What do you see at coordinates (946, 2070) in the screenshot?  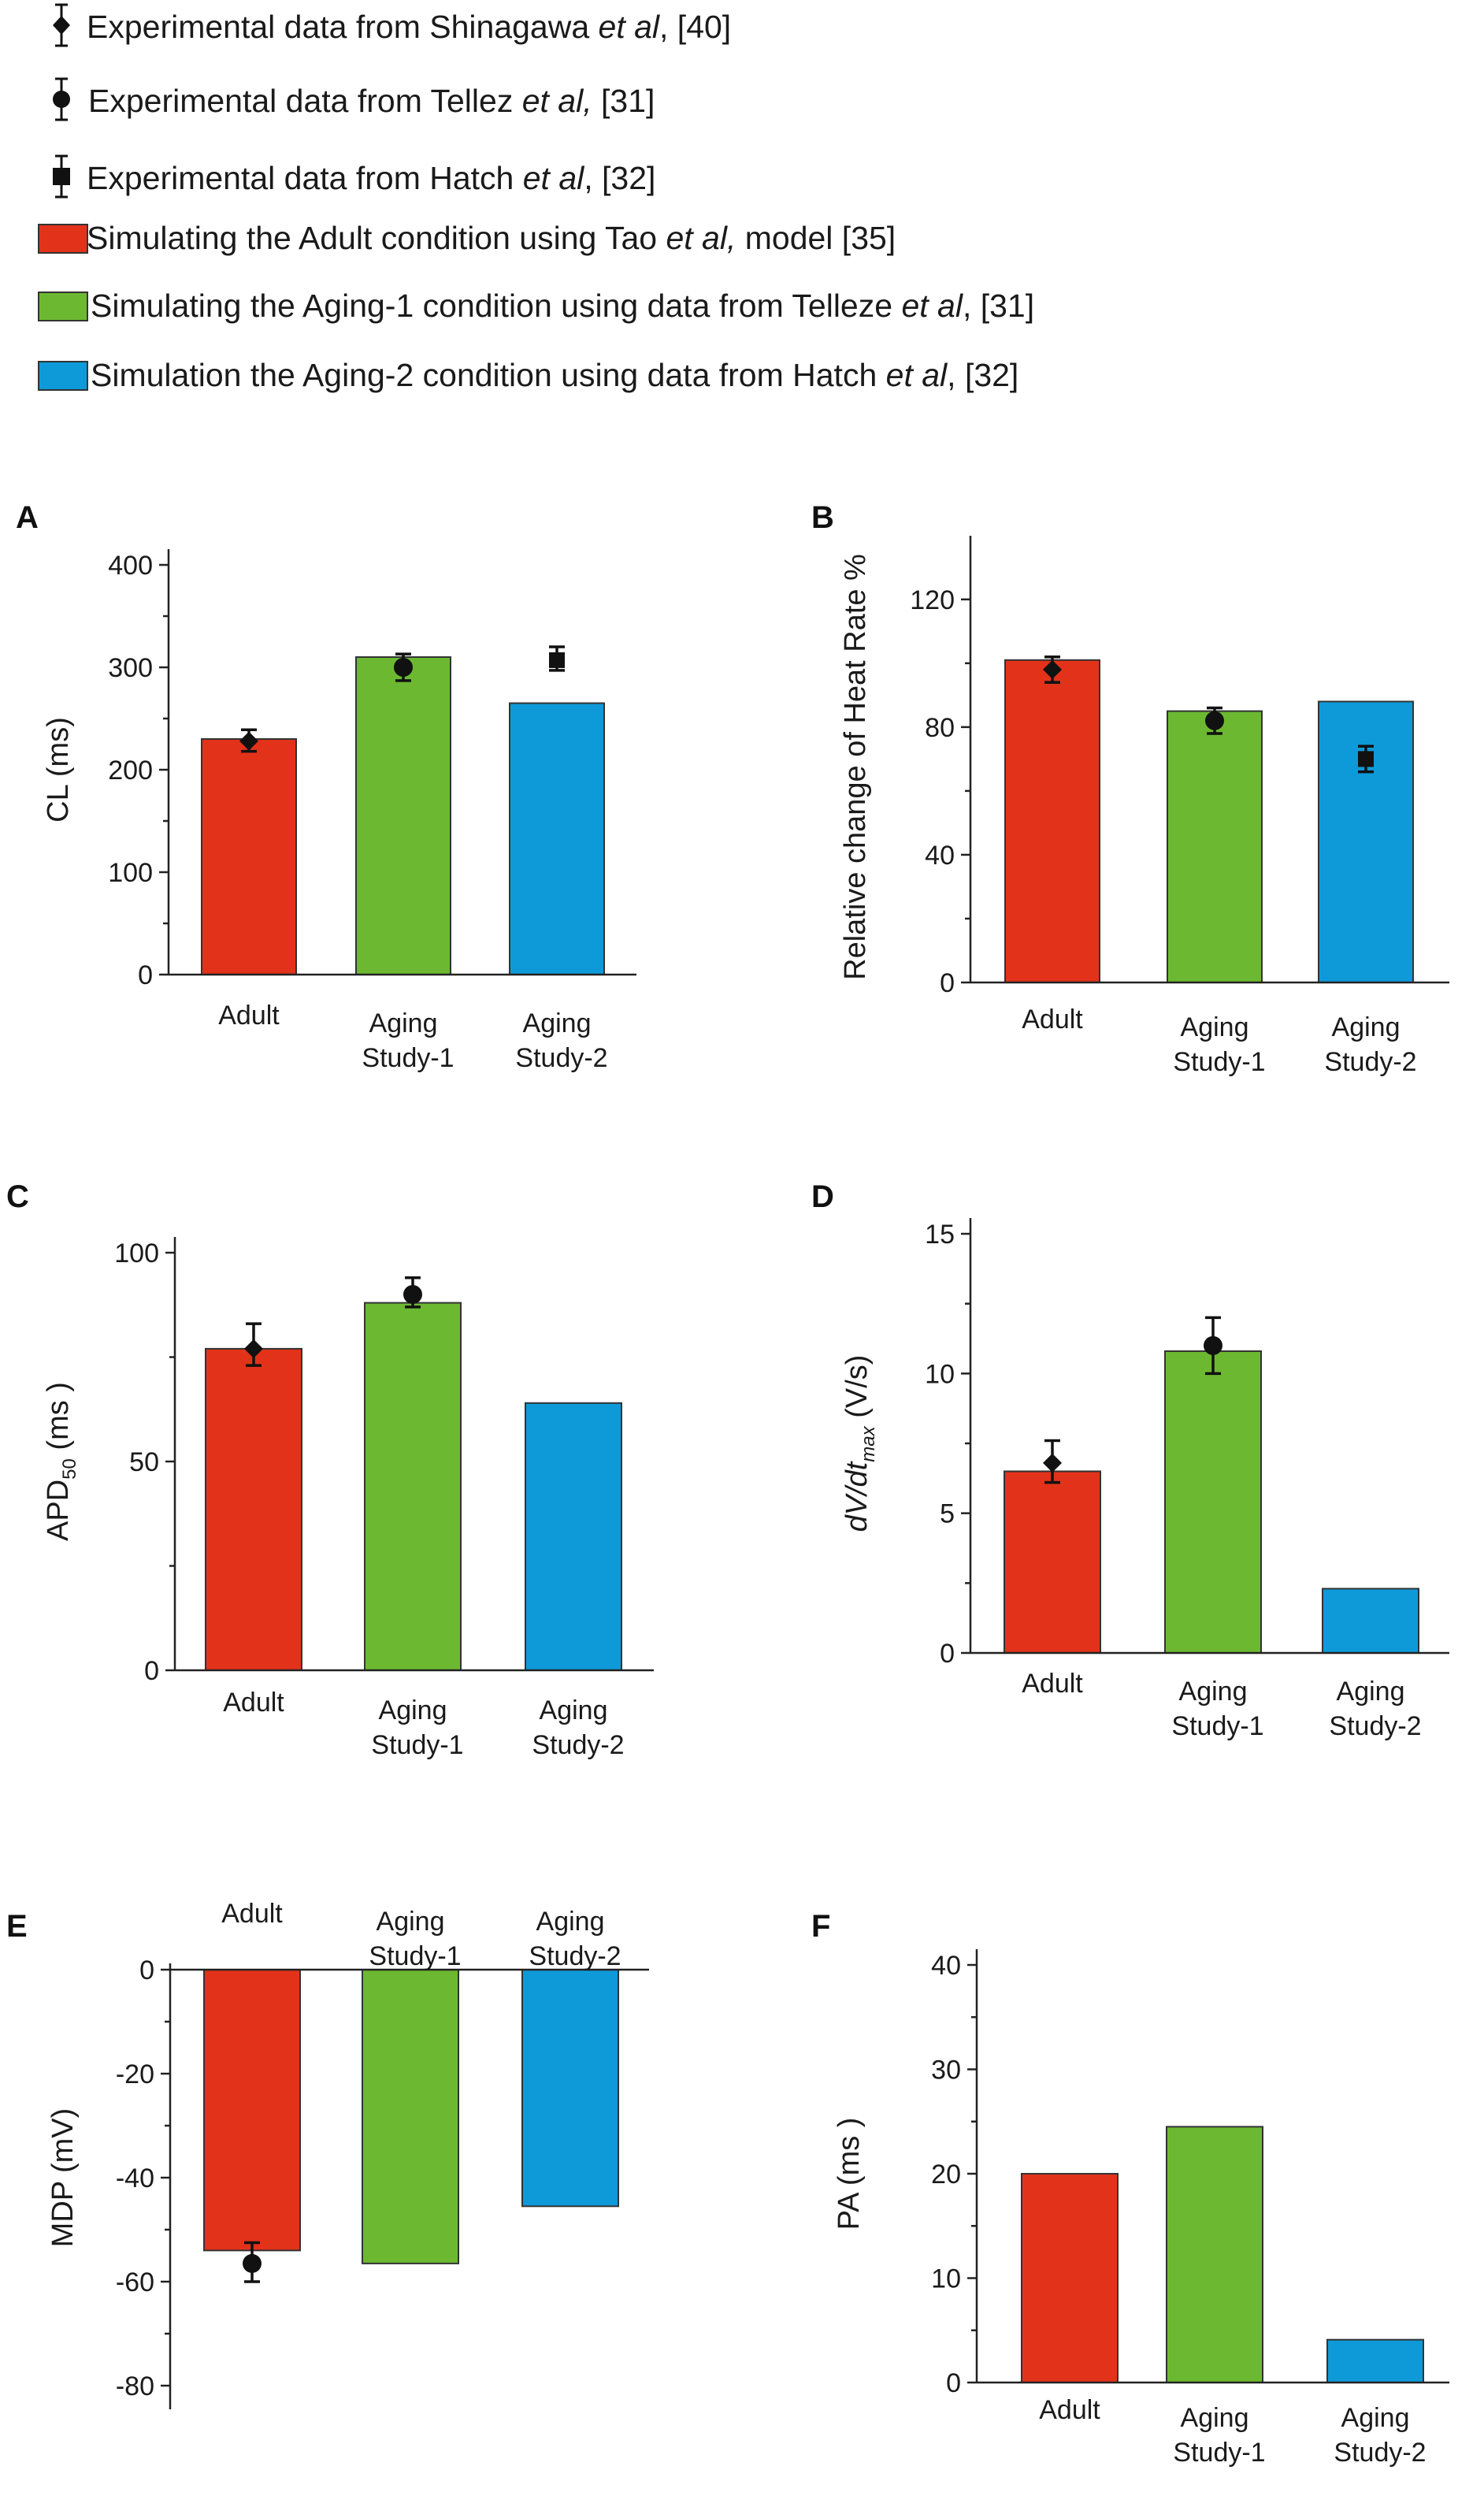 I see `y-tick-label: 30` at bounding box center [946, 2070].